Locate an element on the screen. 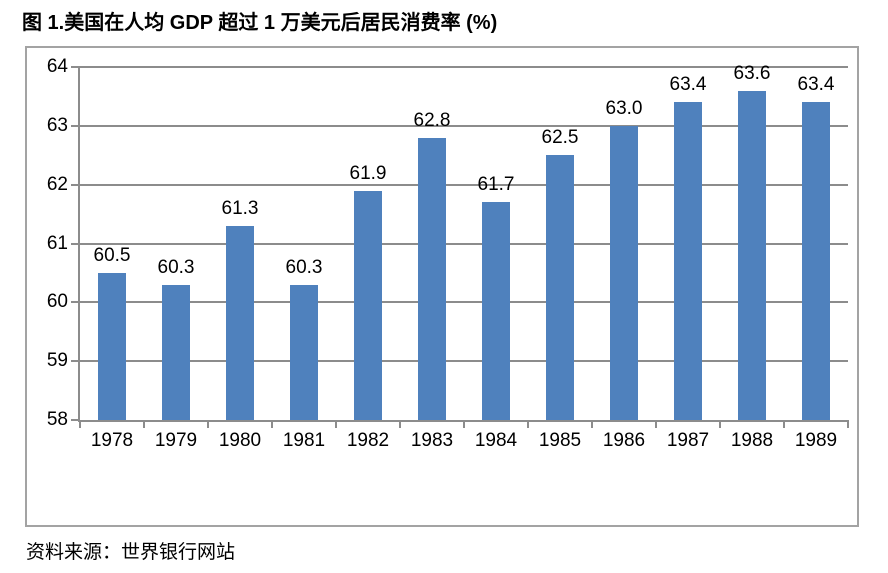 The width and height of the screenshot is (888, 573). x-tick-label: 1987 is located at coordinates (688, 440).